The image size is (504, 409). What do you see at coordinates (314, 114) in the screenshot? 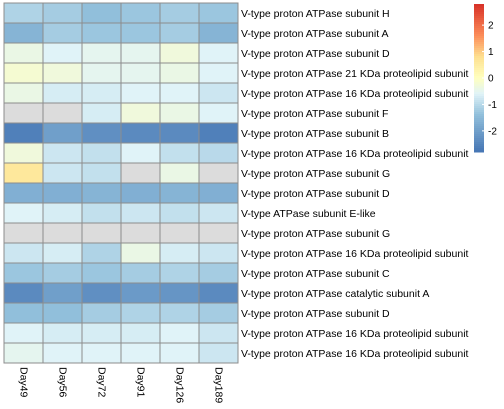
I see `row-label: V-type proton ATPase subunit F` at bounding box center [314, 114].